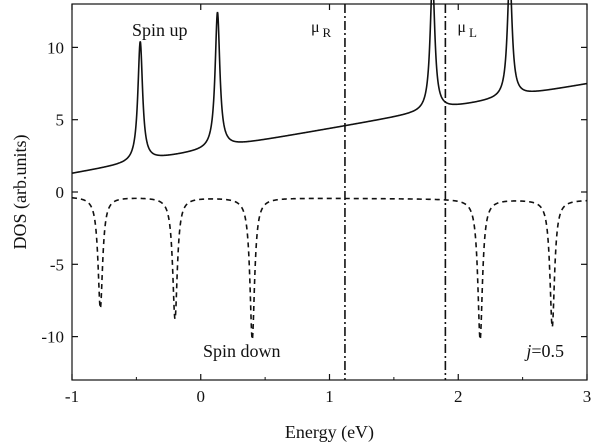 The height and width of the screenshot is (446, 593). What do you see at coordinates (160, 30) in the screenshot?
I see `spin-up-label: Spin up` at bounding box center [160, 30].